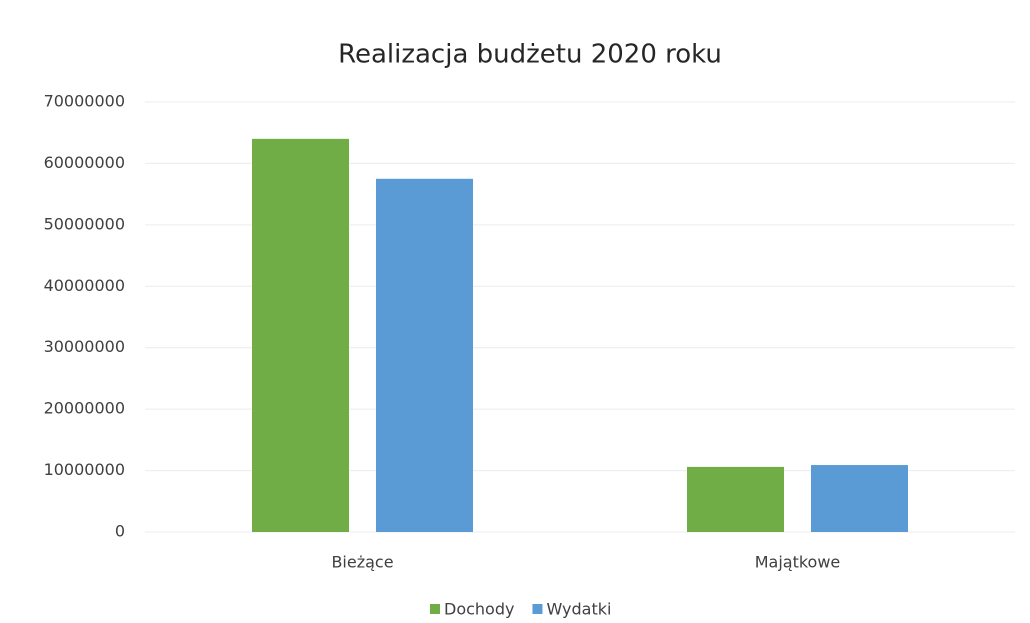  Describe the element at coordinates (798, 562) in the screenshot. I see `x-tick-label: Majątkowe` at that location.